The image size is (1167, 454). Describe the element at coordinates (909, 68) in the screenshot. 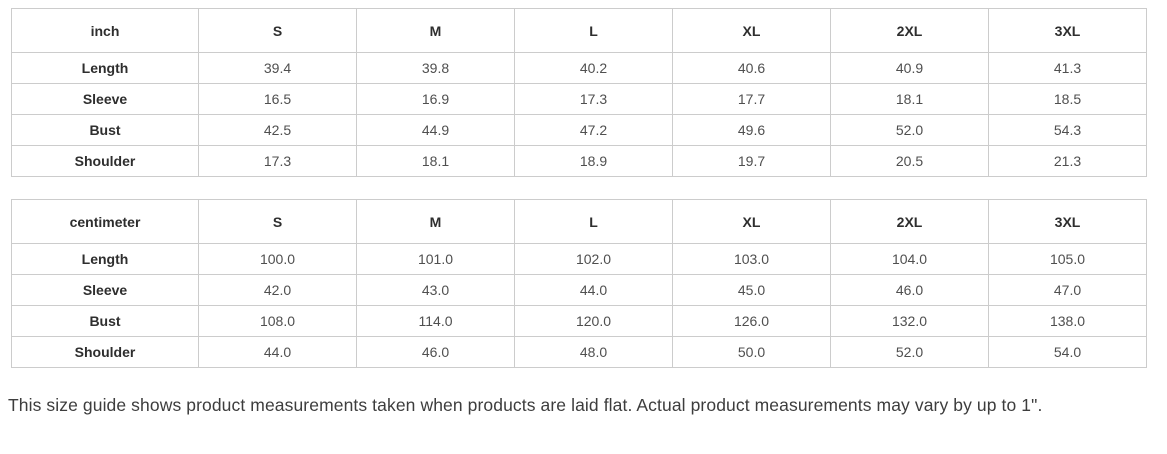

I see `measurement-value: 40.9` at that location.